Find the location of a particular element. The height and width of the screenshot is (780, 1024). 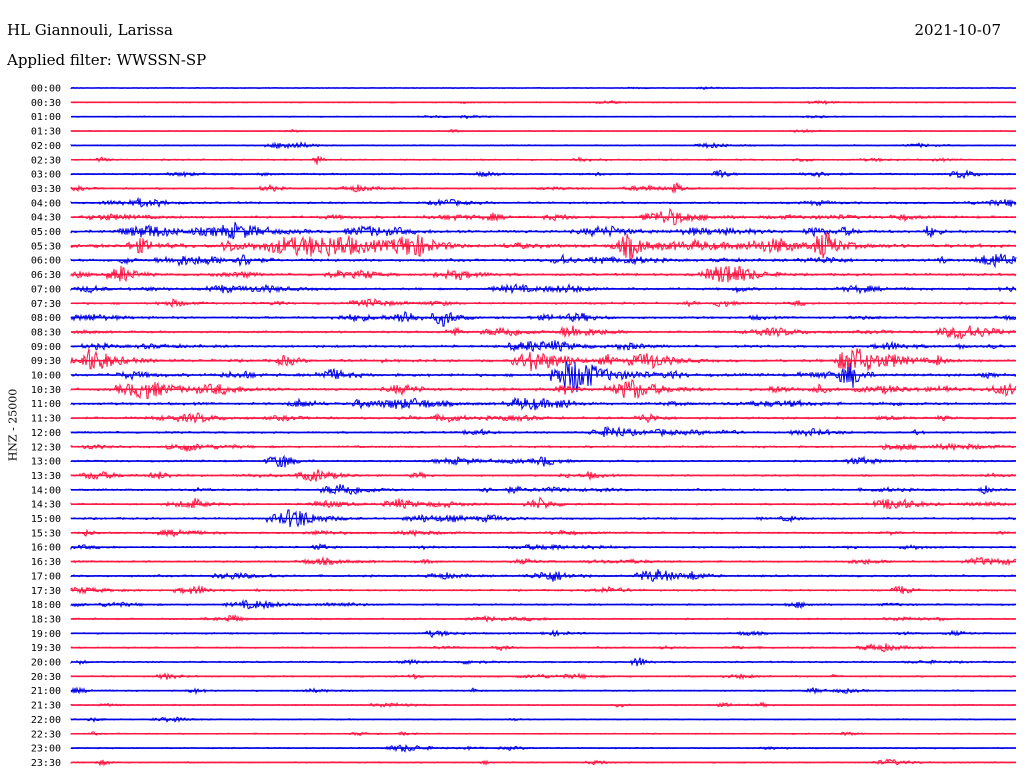

row-time-label: 11:30 is located at coordinates (46, 419).